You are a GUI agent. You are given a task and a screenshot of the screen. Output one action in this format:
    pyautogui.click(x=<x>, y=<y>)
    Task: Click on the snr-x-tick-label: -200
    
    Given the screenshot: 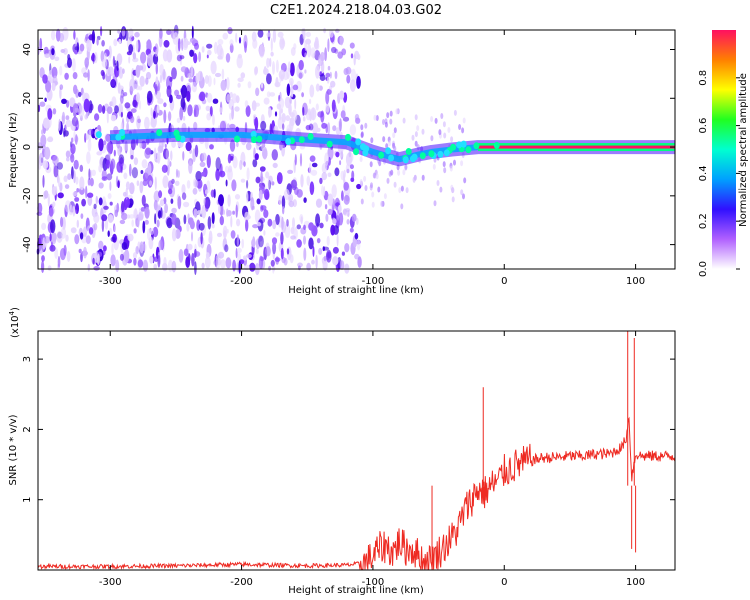 What is the action you would take?
    pyautogui.click(x=241, y=582)
    